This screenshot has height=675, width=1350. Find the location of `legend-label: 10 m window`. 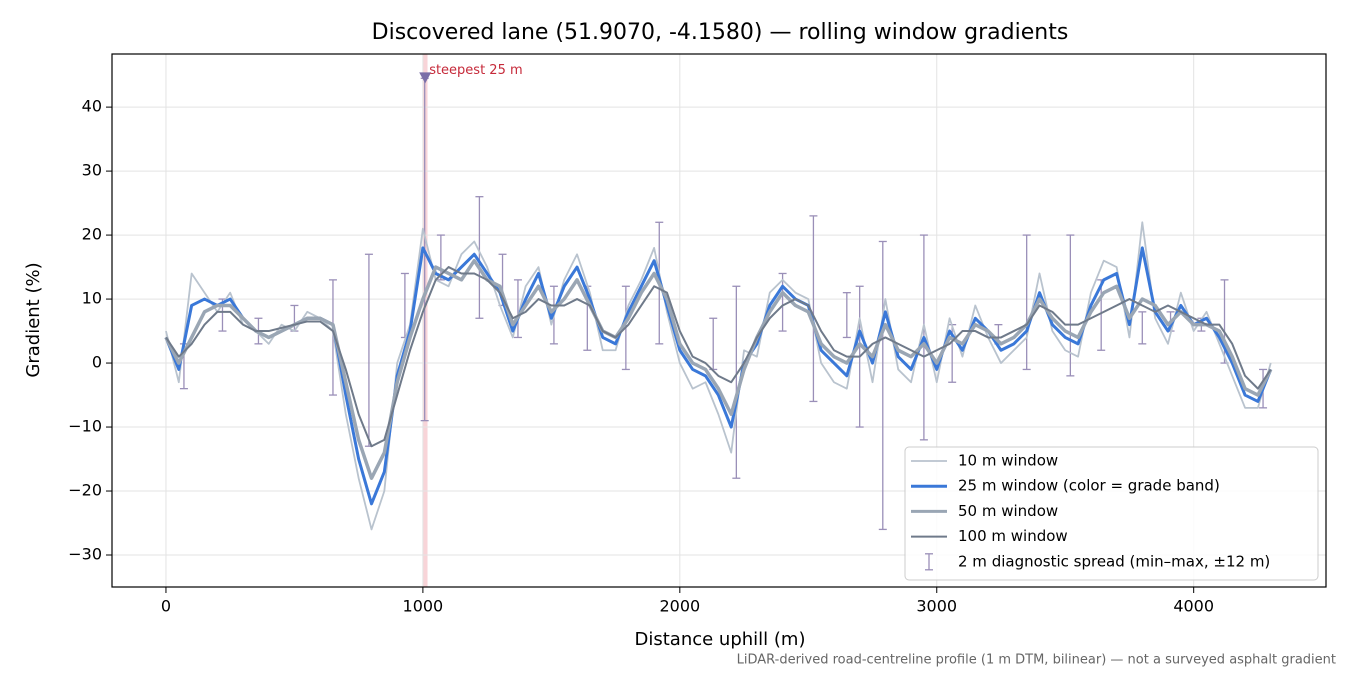

legend-label: 10 m window is located at coordinates (1008, 461).